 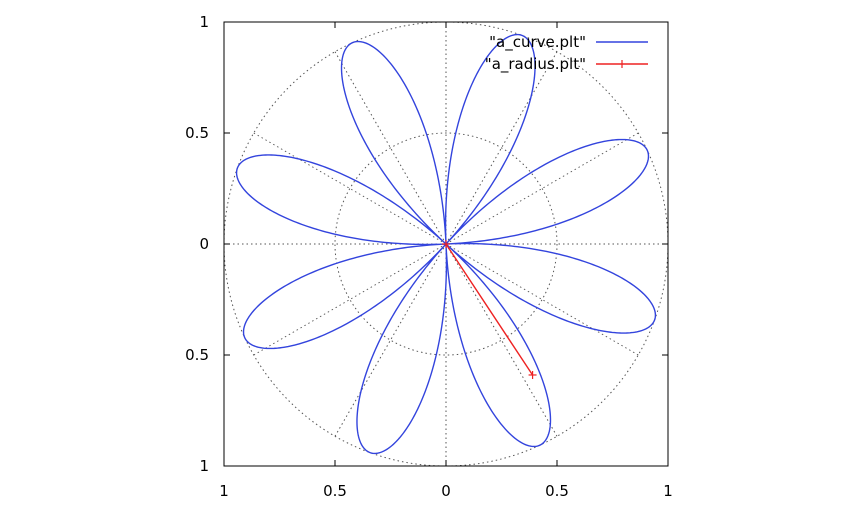 I want to click on x-tick-label: 0, so click(x=446, y=491).